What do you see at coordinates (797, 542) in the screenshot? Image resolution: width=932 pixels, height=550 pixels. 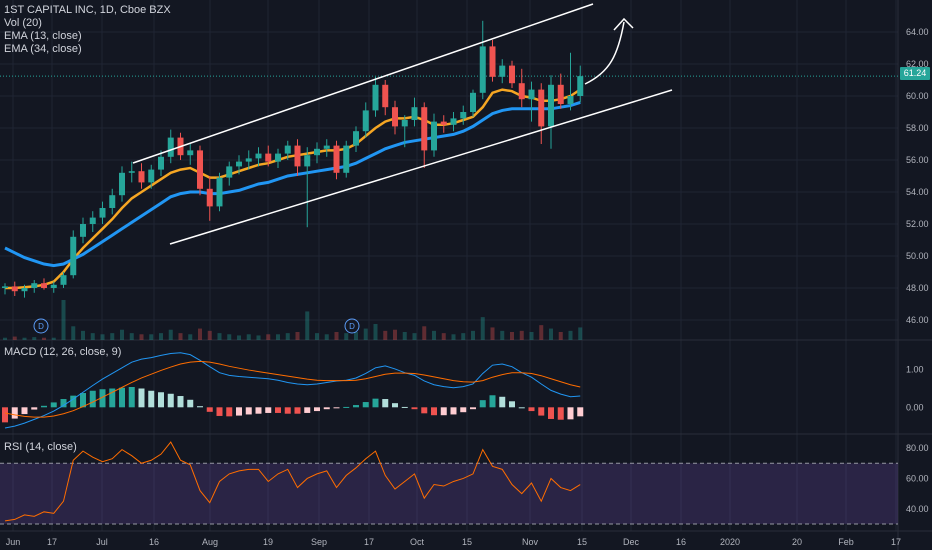 I see `time-tick-label: 20` at bounding box center [797, 542].